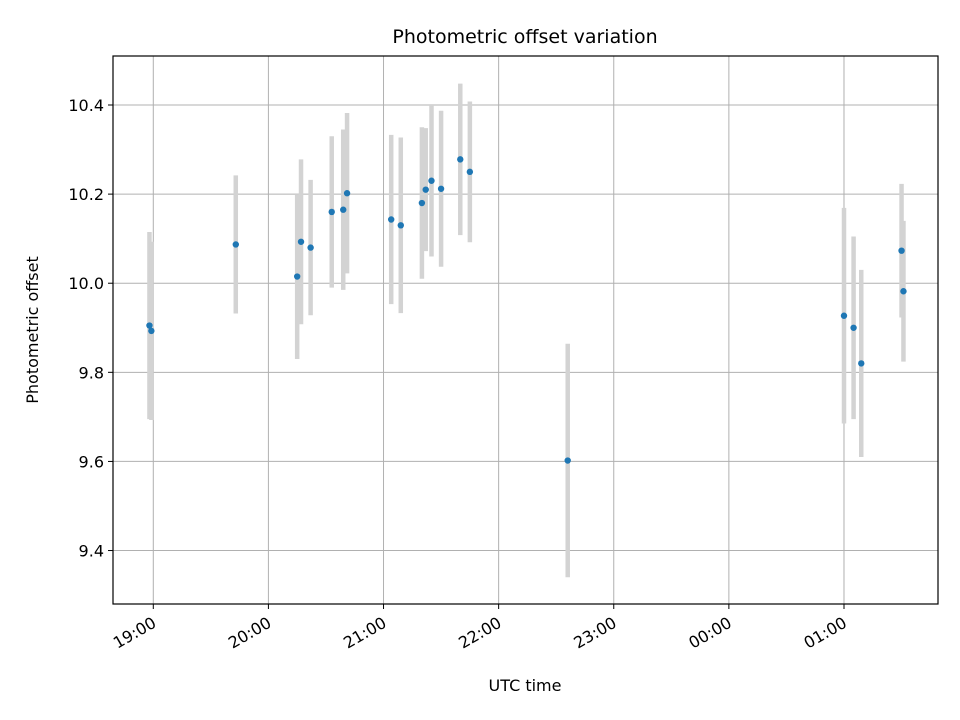 Image resolution: width=960 pixels, height=720 pixels. I want to click on y-tick-label: 9.4, so click(91, 551).